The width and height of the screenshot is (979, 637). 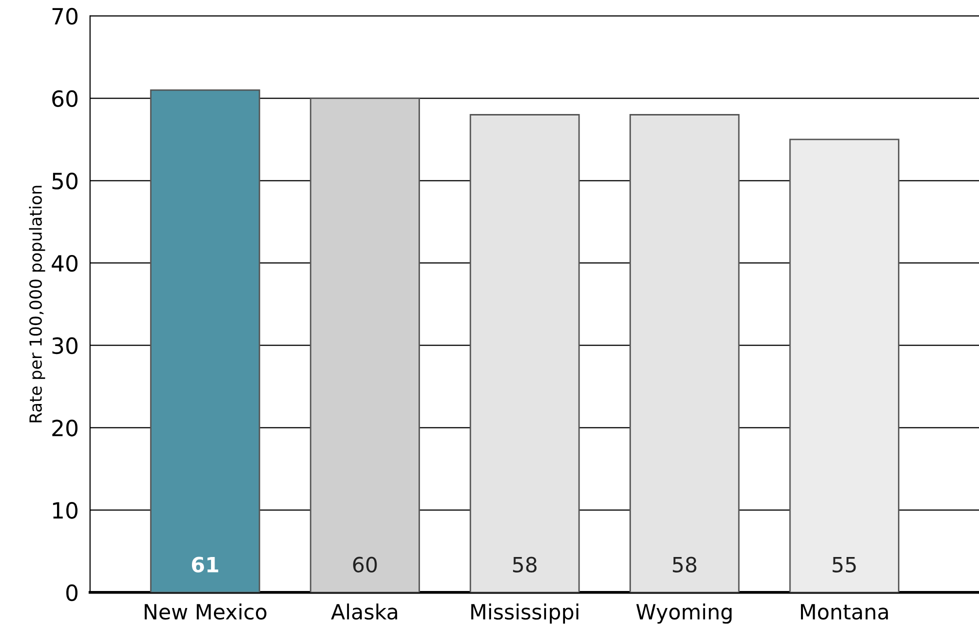 What do you see at coordinates (65, 99) in the screenshot?
I see `y-tick-label: 60` at bounding box center [65, 99].